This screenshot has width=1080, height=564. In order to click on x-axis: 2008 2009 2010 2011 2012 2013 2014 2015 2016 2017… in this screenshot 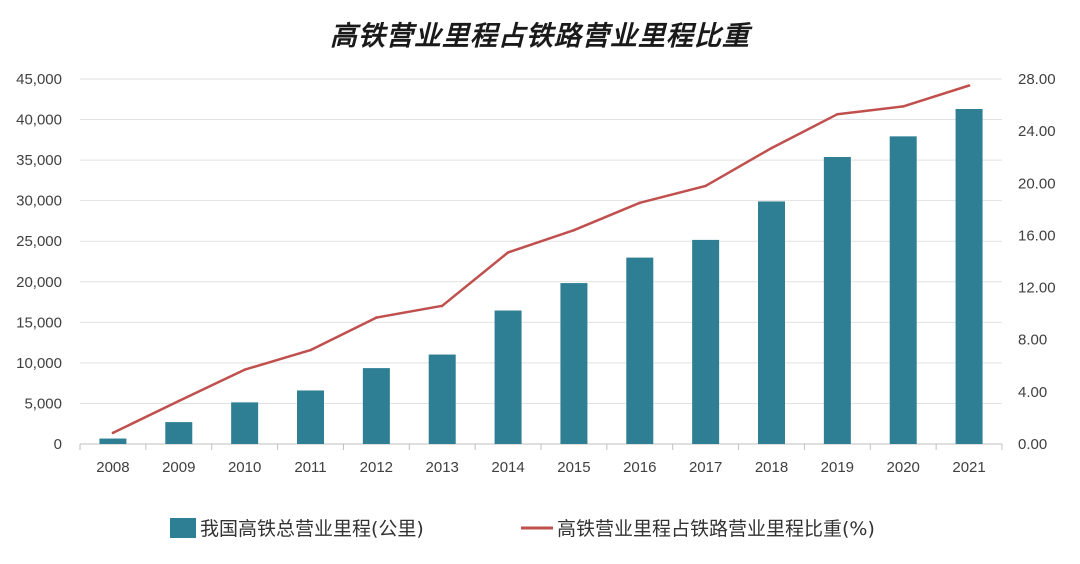, I will do `click(541, 467)`.